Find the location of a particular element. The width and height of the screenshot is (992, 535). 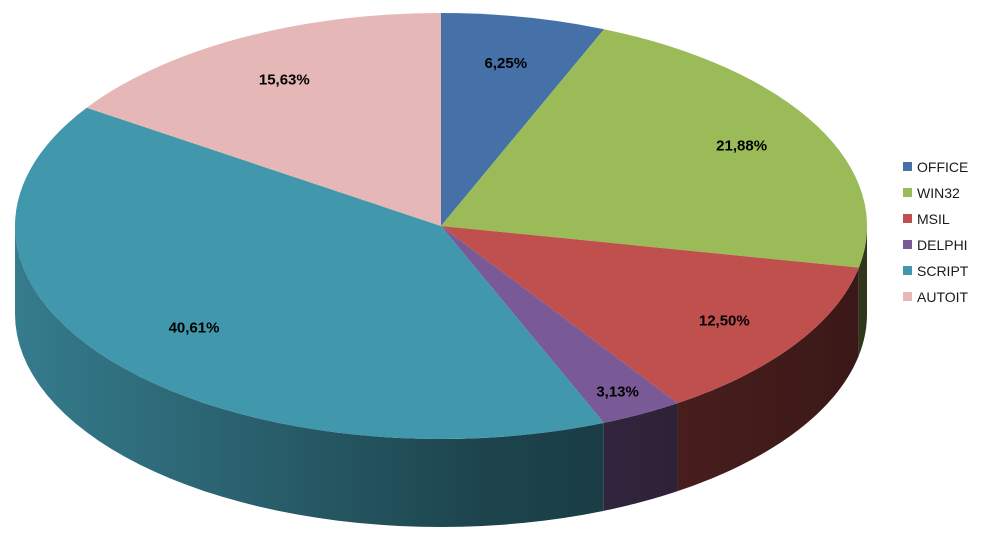

slice-office is located at coordinates (523, 119).